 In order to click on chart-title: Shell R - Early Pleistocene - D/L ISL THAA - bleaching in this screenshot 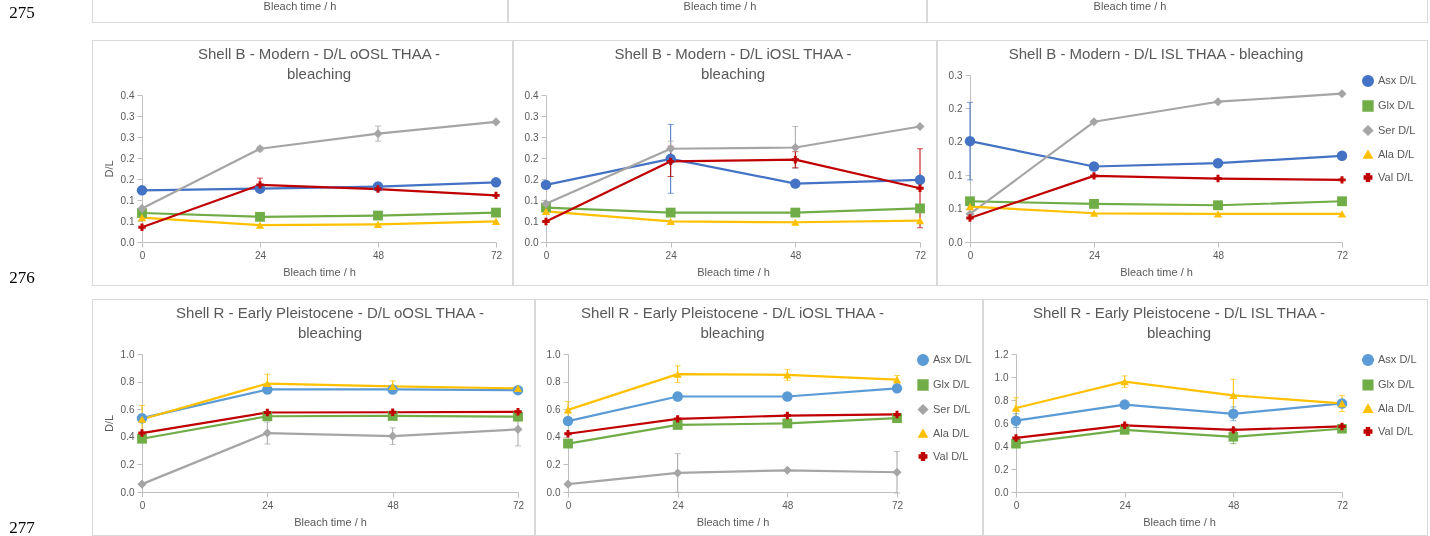, I will do `click(1179, 322)`.